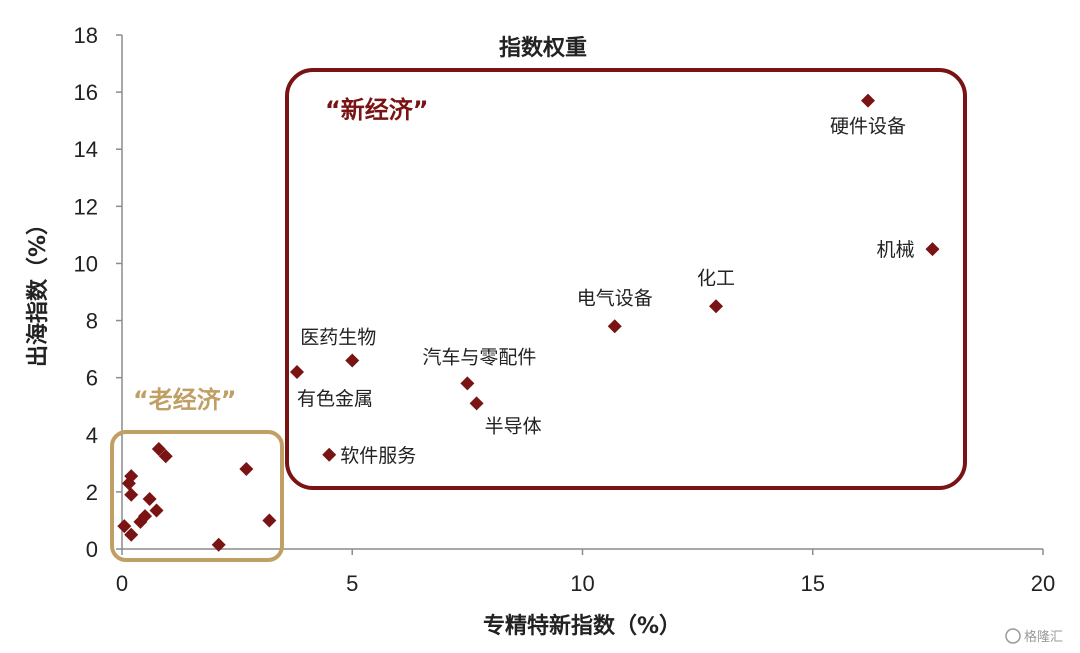  I want to click on y-tick-label: 16, so click(86, 92).